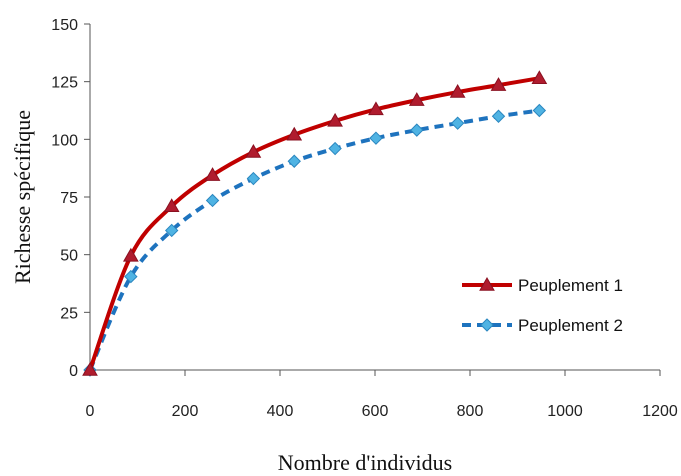  What do you see at coordinates (90, 411) in the screenshot?
I see `x-tick-label: 0` at bounding box center [90, 411].